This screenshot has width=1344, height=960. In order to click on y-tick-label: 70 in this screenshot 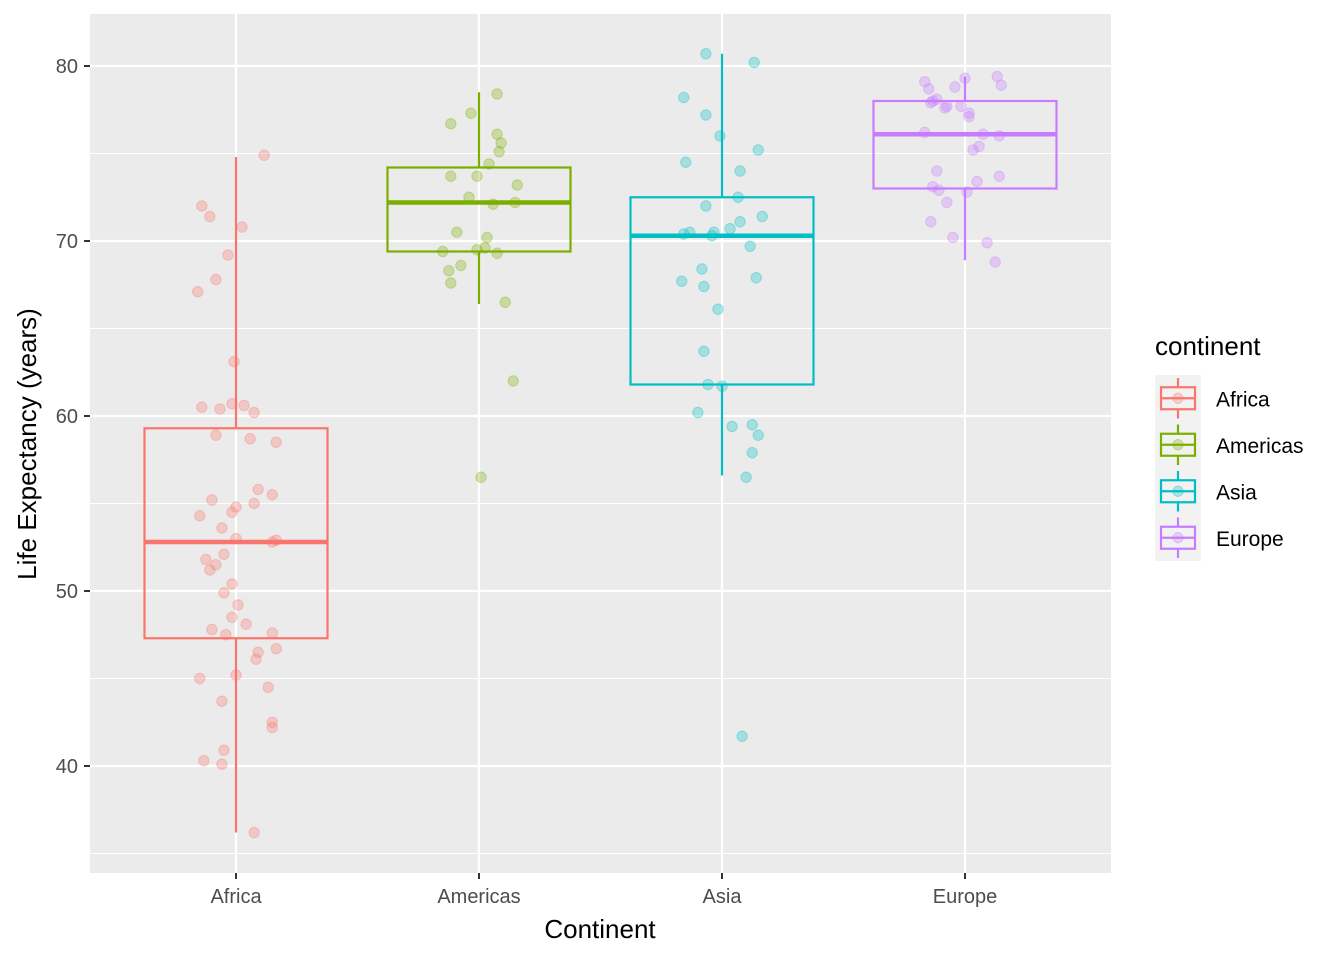, I will do `click(67, 242)`.